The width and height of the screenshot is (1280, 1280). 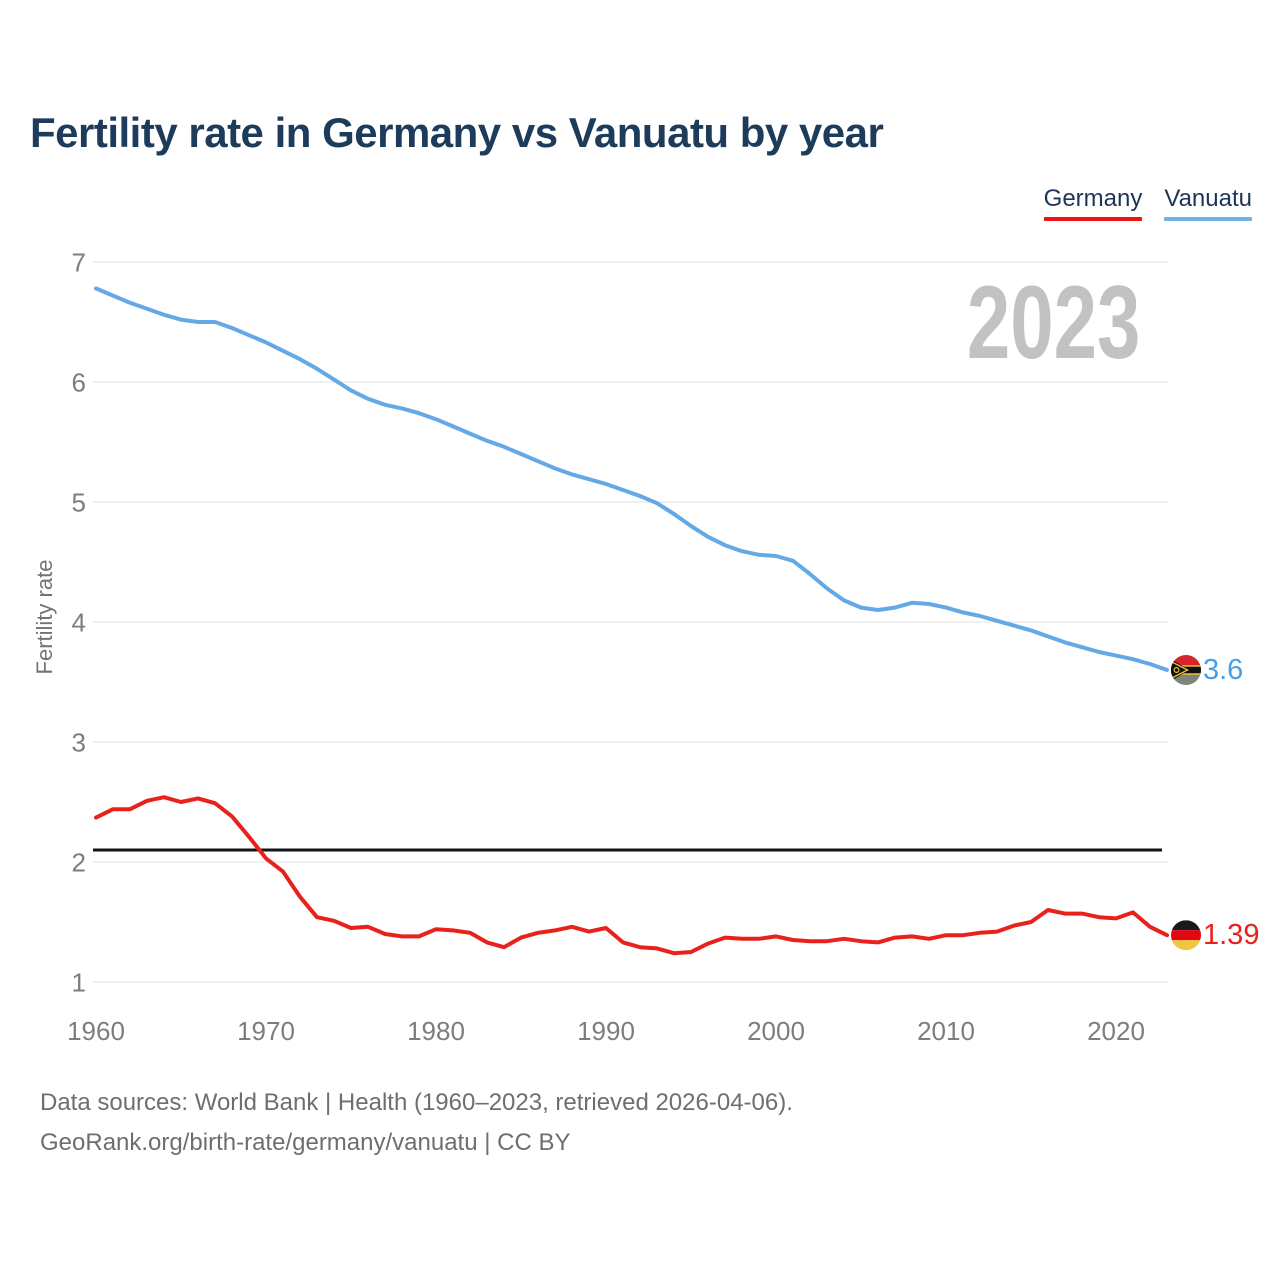 I want to click on legend-item-vanuatu: Vanuatu, so click(x=1208, y=203).